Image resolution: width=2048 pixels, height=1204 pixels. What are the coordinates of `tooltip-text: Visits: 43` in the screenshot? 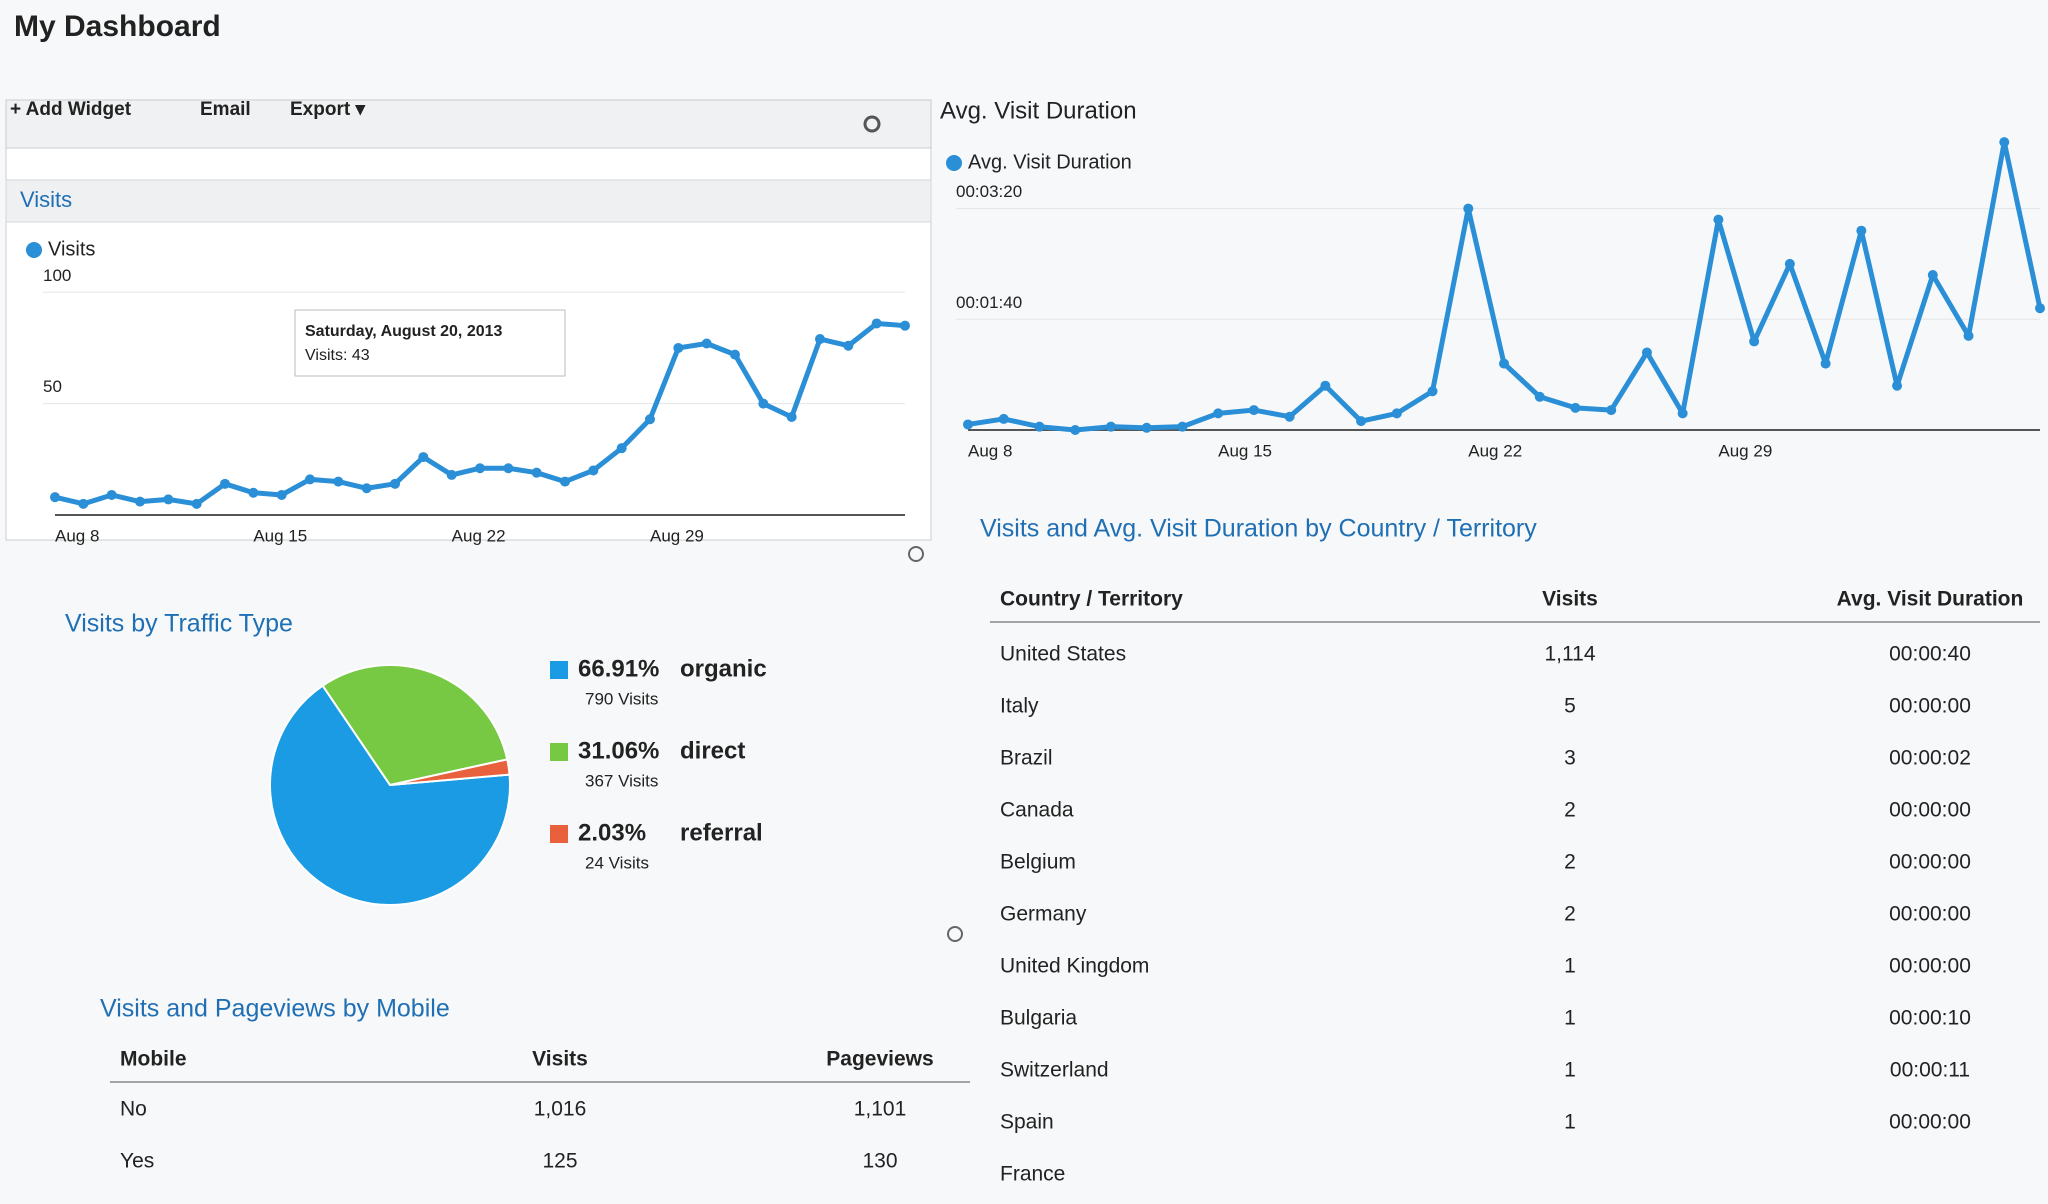 It's located at (337, 355).